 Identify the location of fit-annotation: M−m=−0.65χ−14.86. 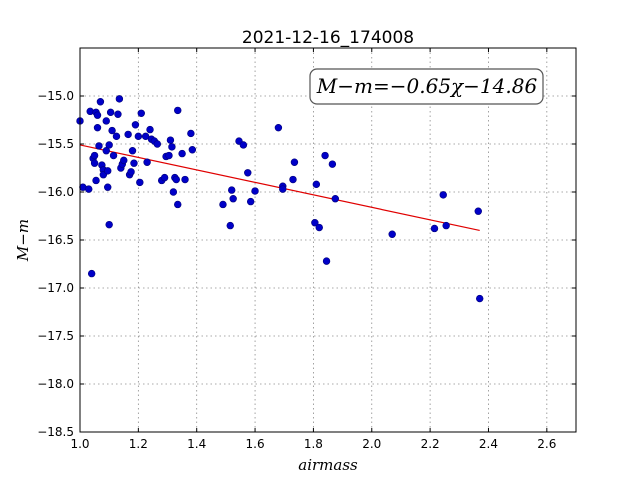
(426, 86).